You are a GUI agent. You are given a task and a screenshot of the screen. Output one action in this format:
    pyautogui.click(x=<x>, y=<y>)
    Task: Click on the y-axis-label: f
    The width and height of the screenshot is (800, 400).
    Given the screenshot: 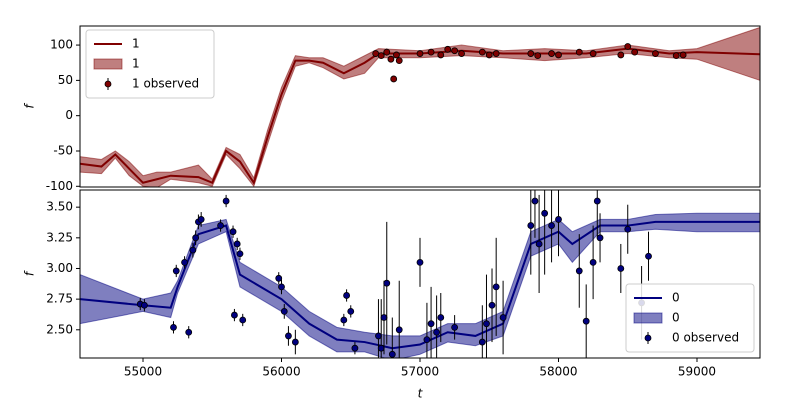 What is the action you would take?
    pyautogui.click(x=30, y=106)
    